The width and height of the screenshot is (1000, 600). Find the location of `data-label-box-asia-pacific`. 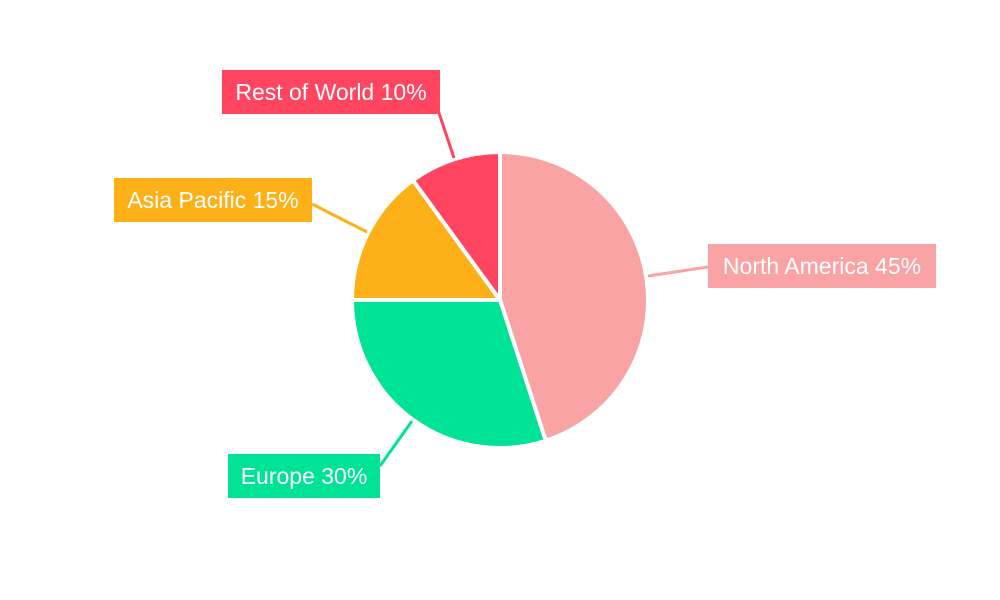

data-label-box-asia-pacific is located at coordinates (213, 200).